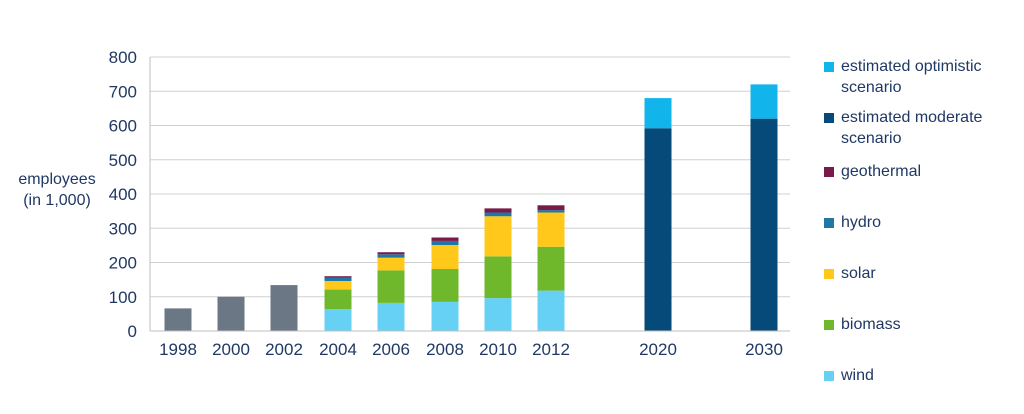 The image size is (1024, 414). Describe the element at coordinates (123, 160) in the screenshot. I see `y-tick-label: 500` at that location.